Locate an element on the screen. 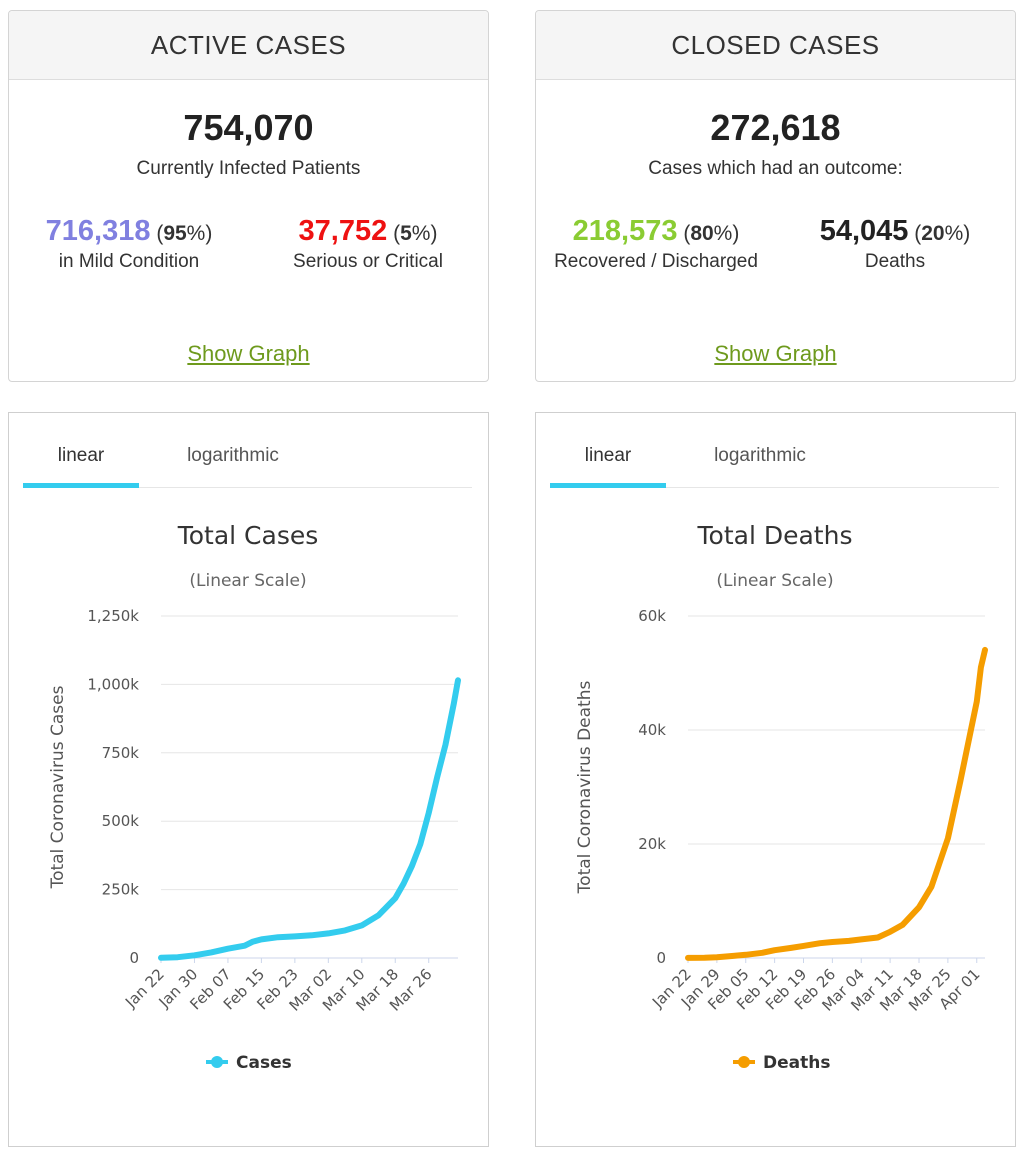  serious-critical-percent: (5%) is located at coordinates (415, 233).